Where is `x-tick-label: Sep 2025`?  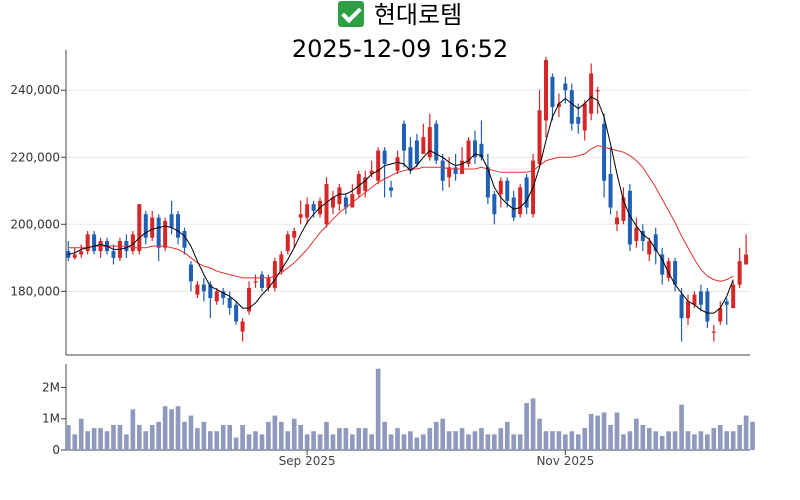 x-tick-label: Sep 2025 is located at coordinates (307, 461).